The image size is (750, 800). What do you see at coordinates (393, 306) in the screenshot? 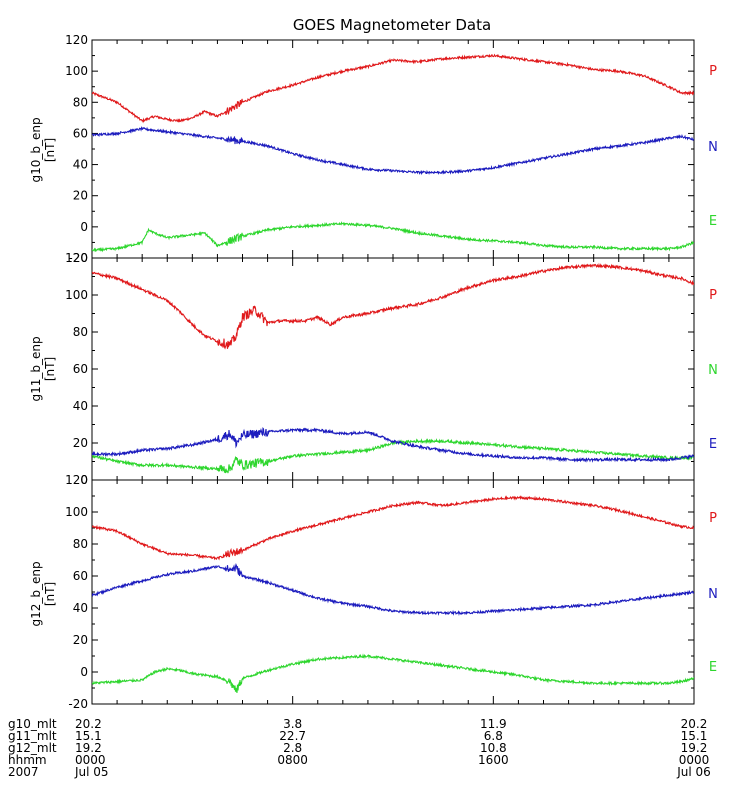
I see `panel-g11-series-p-line` at bounding box center [393, 306].